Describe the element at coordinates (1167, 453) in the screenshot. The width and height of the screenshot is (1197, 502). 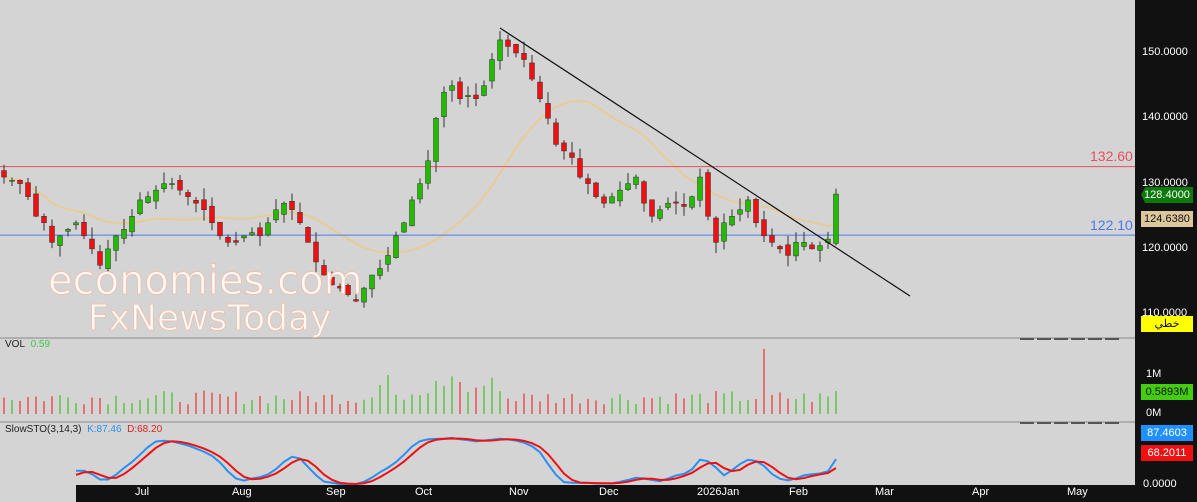
I see `stoch-d-tag: 68.2011` at that location.